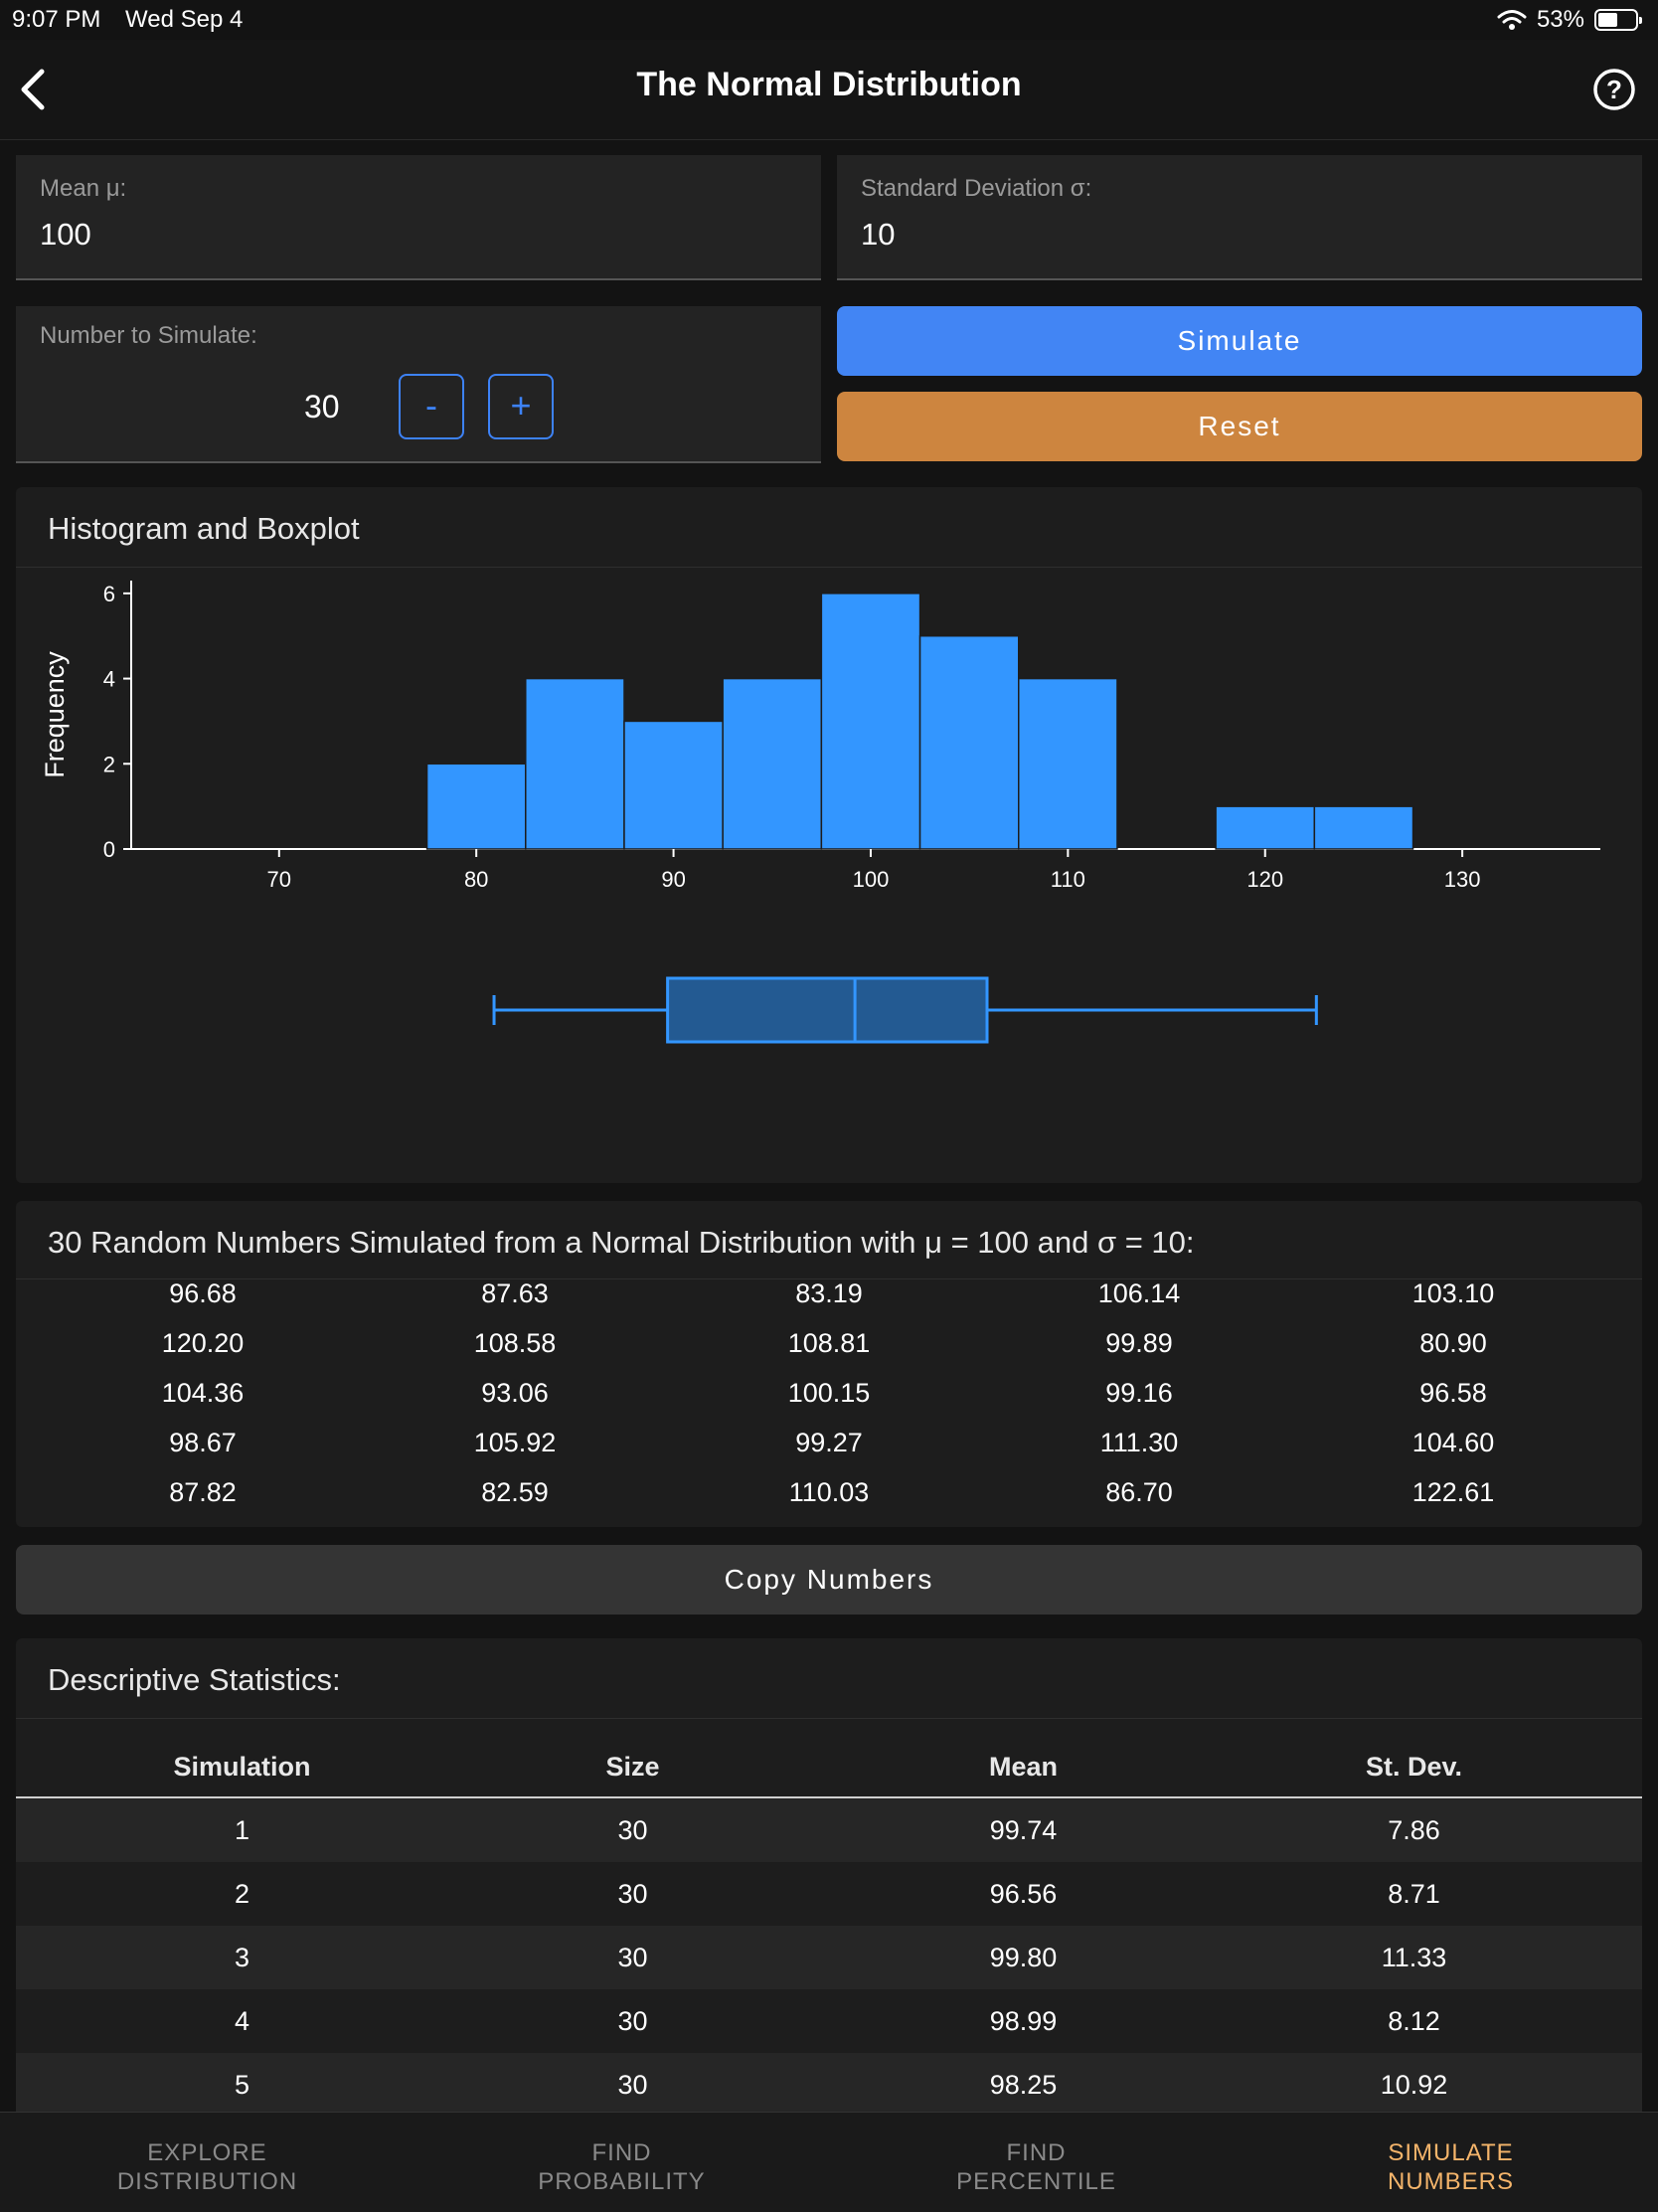  I want to click on sd-field: Standard Deviation σ: 10, so click(1240, 218).